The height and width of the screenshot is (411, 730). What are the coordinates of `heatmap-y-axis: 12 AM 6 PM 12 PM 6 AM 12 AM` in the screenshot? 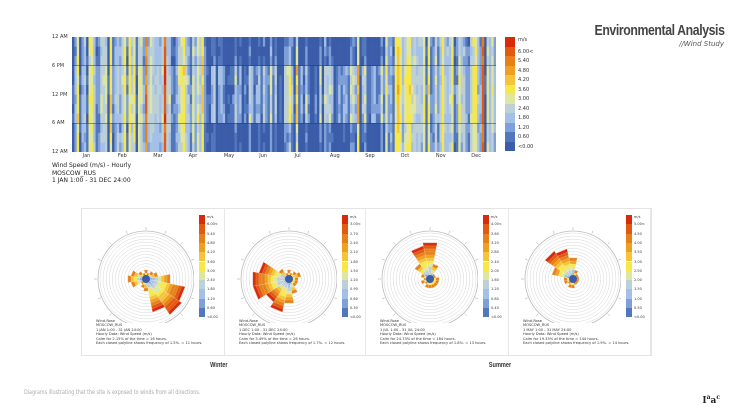 It's located at (62, 94).